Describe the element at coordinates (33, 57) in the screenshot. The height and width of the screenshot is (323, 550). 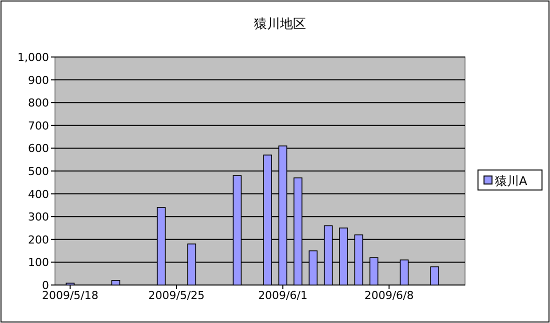
I see `y-tick-label: 1,000` at that location.